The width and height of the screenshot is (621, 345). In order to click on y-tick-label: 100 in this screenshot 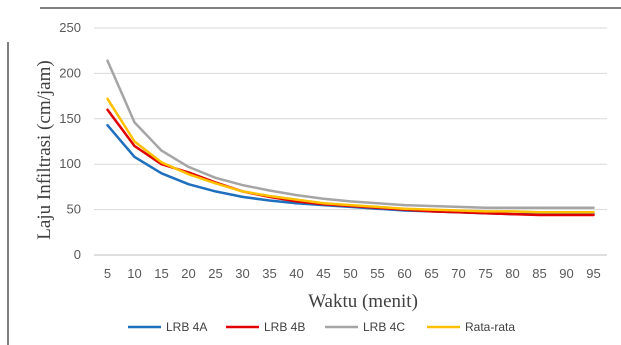, I will do `click(70, 163)`.